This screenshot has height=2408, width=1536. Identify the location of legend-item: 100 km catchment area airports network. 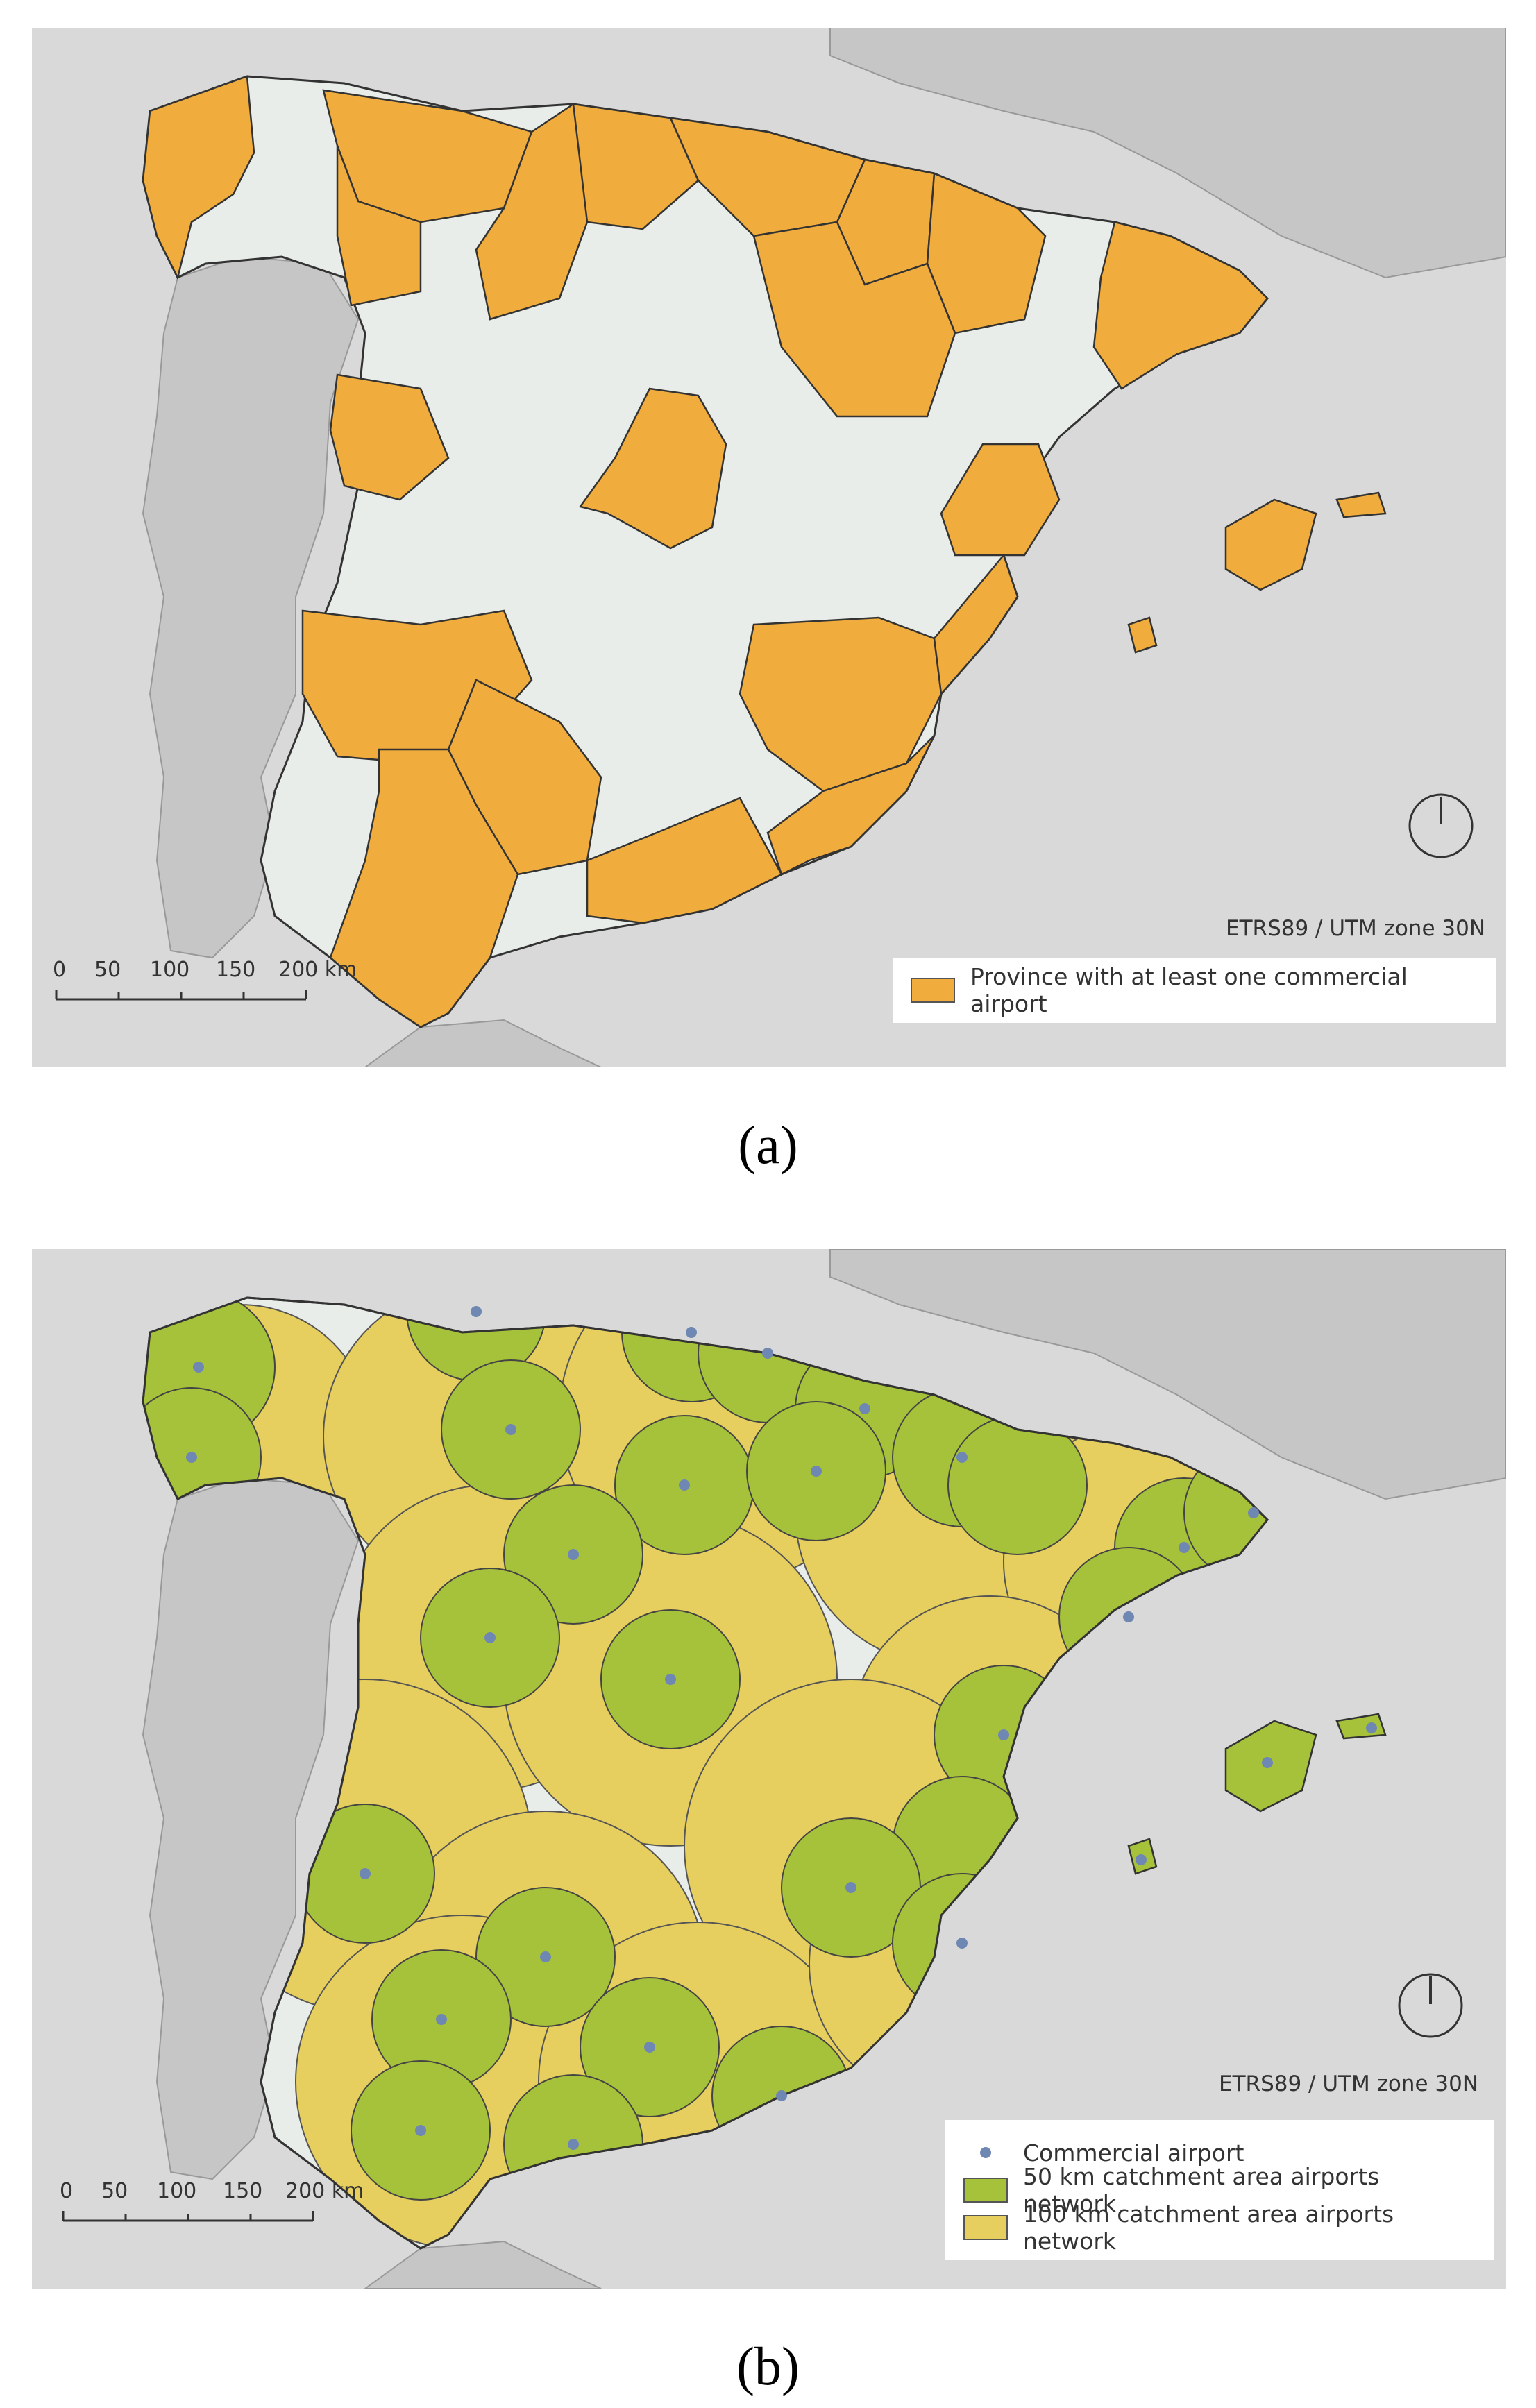
(1219, 2228).